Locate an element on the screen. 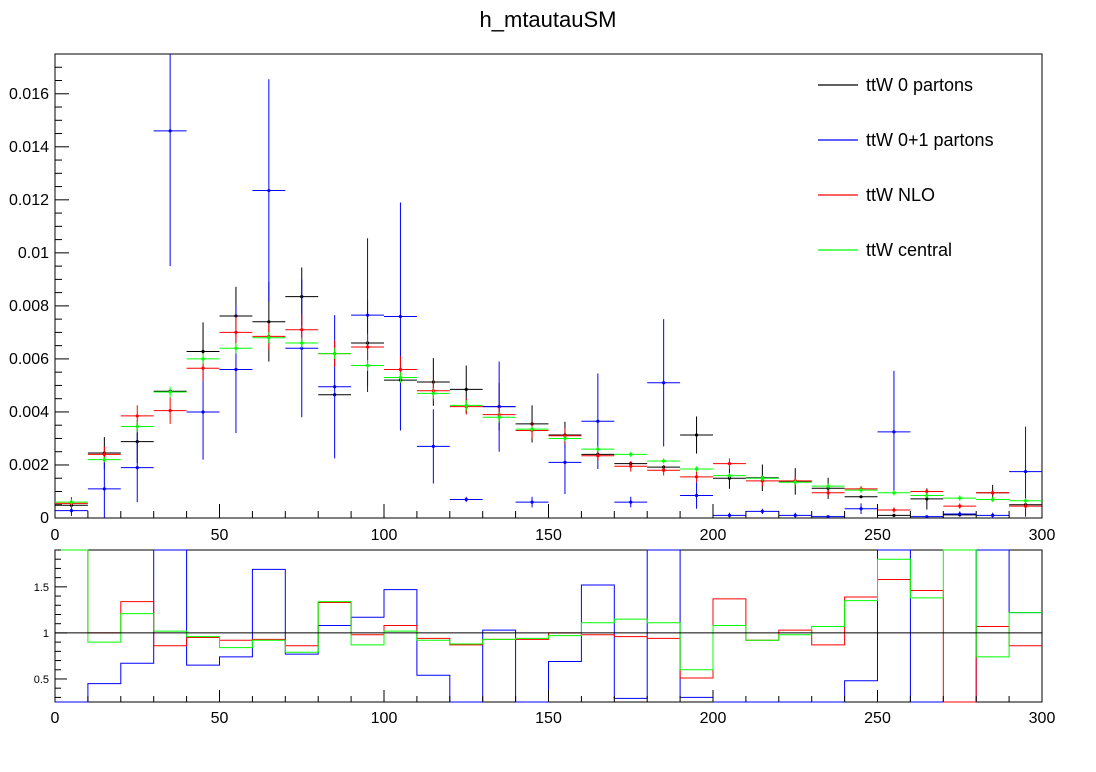 Image resolution: width=1096 pixels, height=772 pixels. legend-entry-ttw-nlo: ttW NLO is located at coordinates (876, 195).